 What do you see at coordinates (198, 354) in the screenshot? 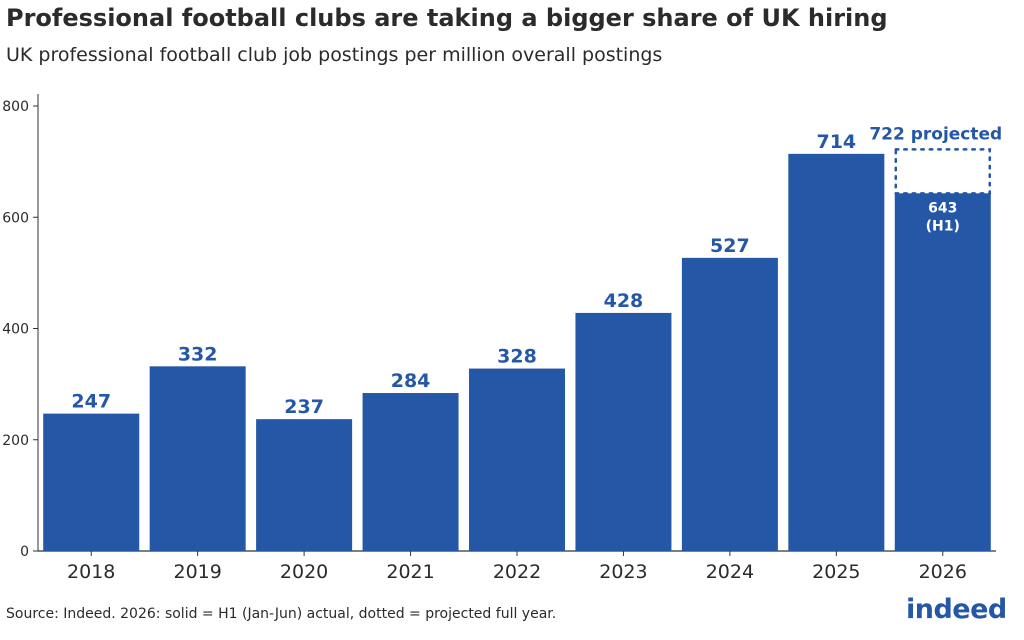
I see `data-label: 332` at bounding box center [198, 354].